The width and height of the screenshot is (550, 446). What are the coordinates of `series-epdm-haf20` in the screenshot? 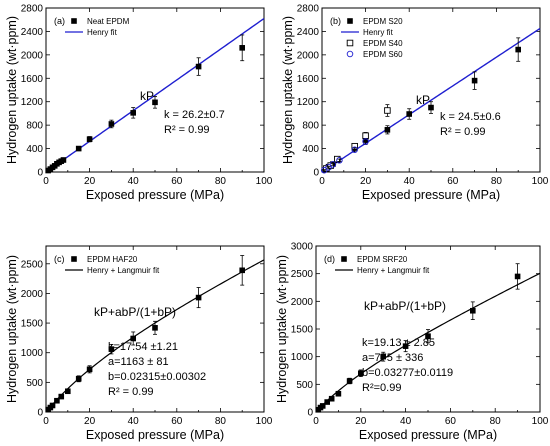 It's located at (145, 334).